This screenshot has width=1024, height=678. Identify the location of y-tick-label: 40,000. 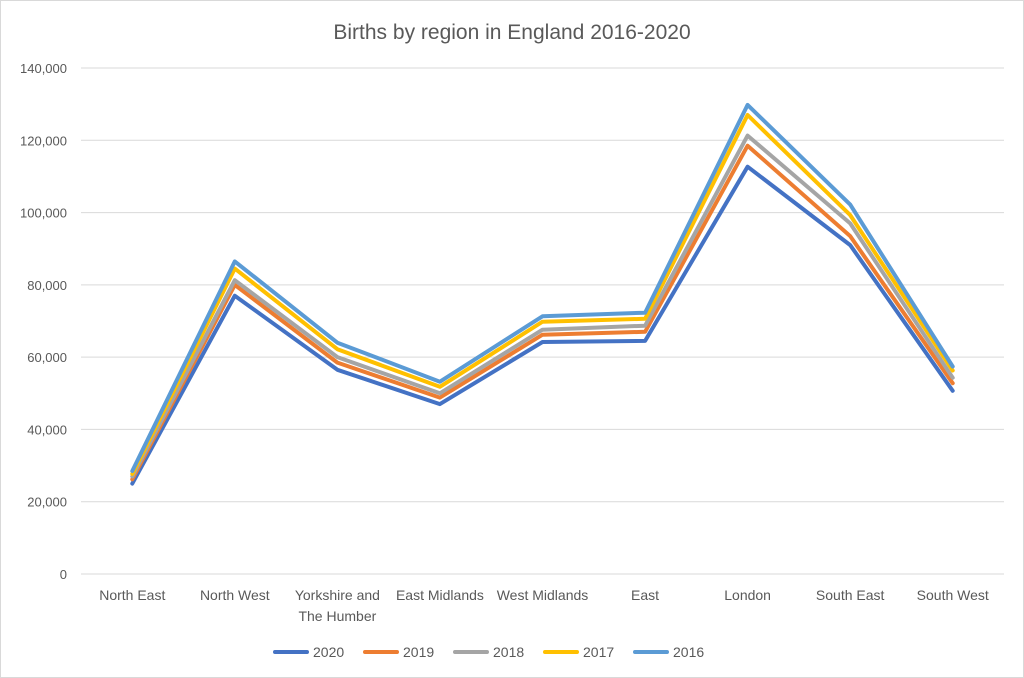
(47, 429).